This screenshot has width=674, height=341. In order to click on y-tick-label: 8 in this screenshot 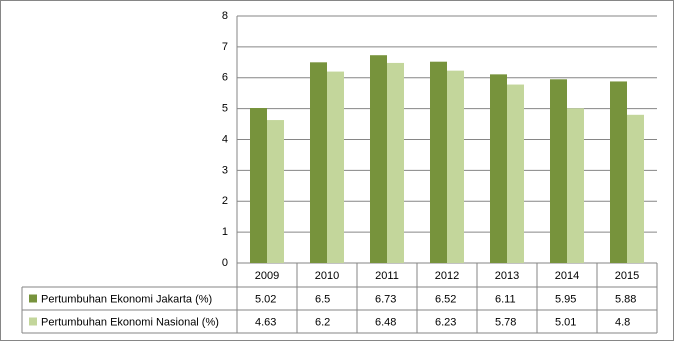, I will do `click(225, 16)`.